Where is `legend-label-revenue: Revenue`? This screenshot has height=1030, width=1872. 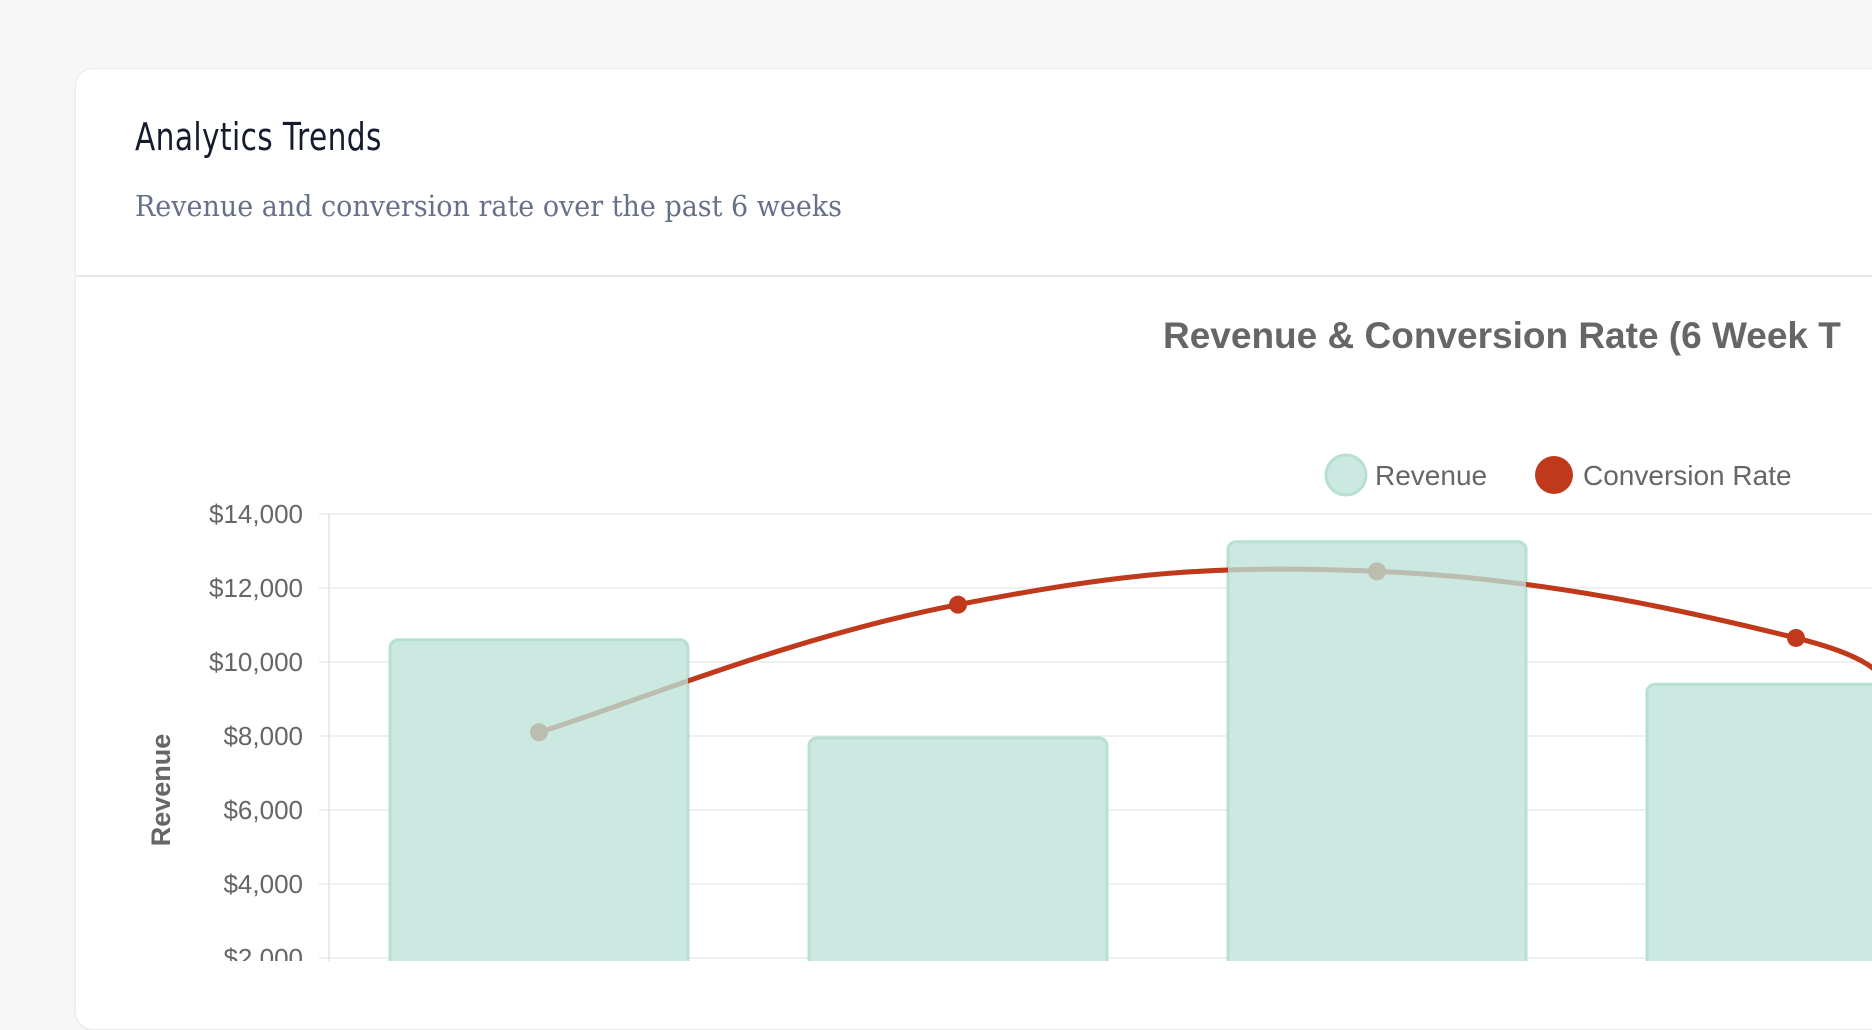
legend-label-revenue: Revenue is located at coordinates (1431, 475).